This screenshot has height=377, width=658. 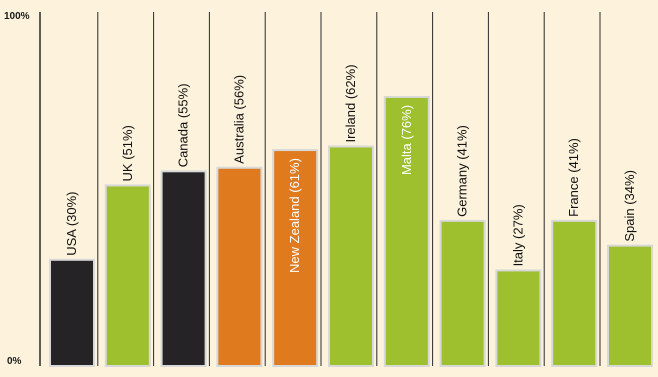 I want to click on bar-germany, so click(x=462, y=293).